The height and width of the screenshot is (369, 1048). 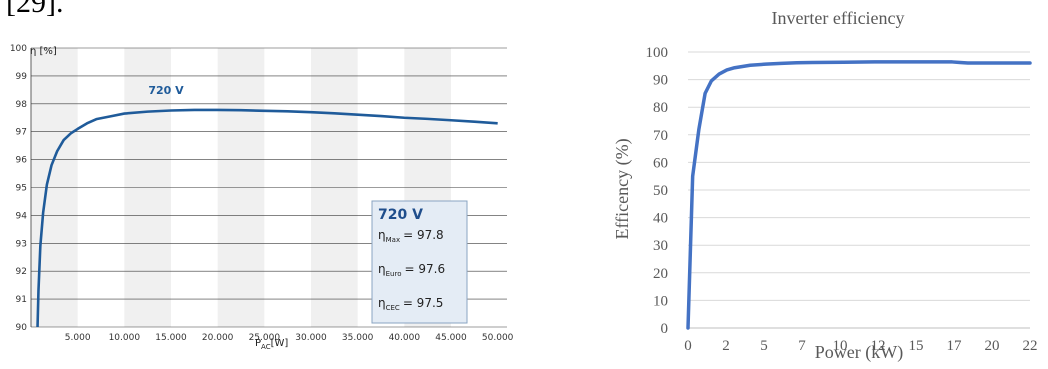 I want to click on x-tick-label: 5, so click(x=764, y=346).